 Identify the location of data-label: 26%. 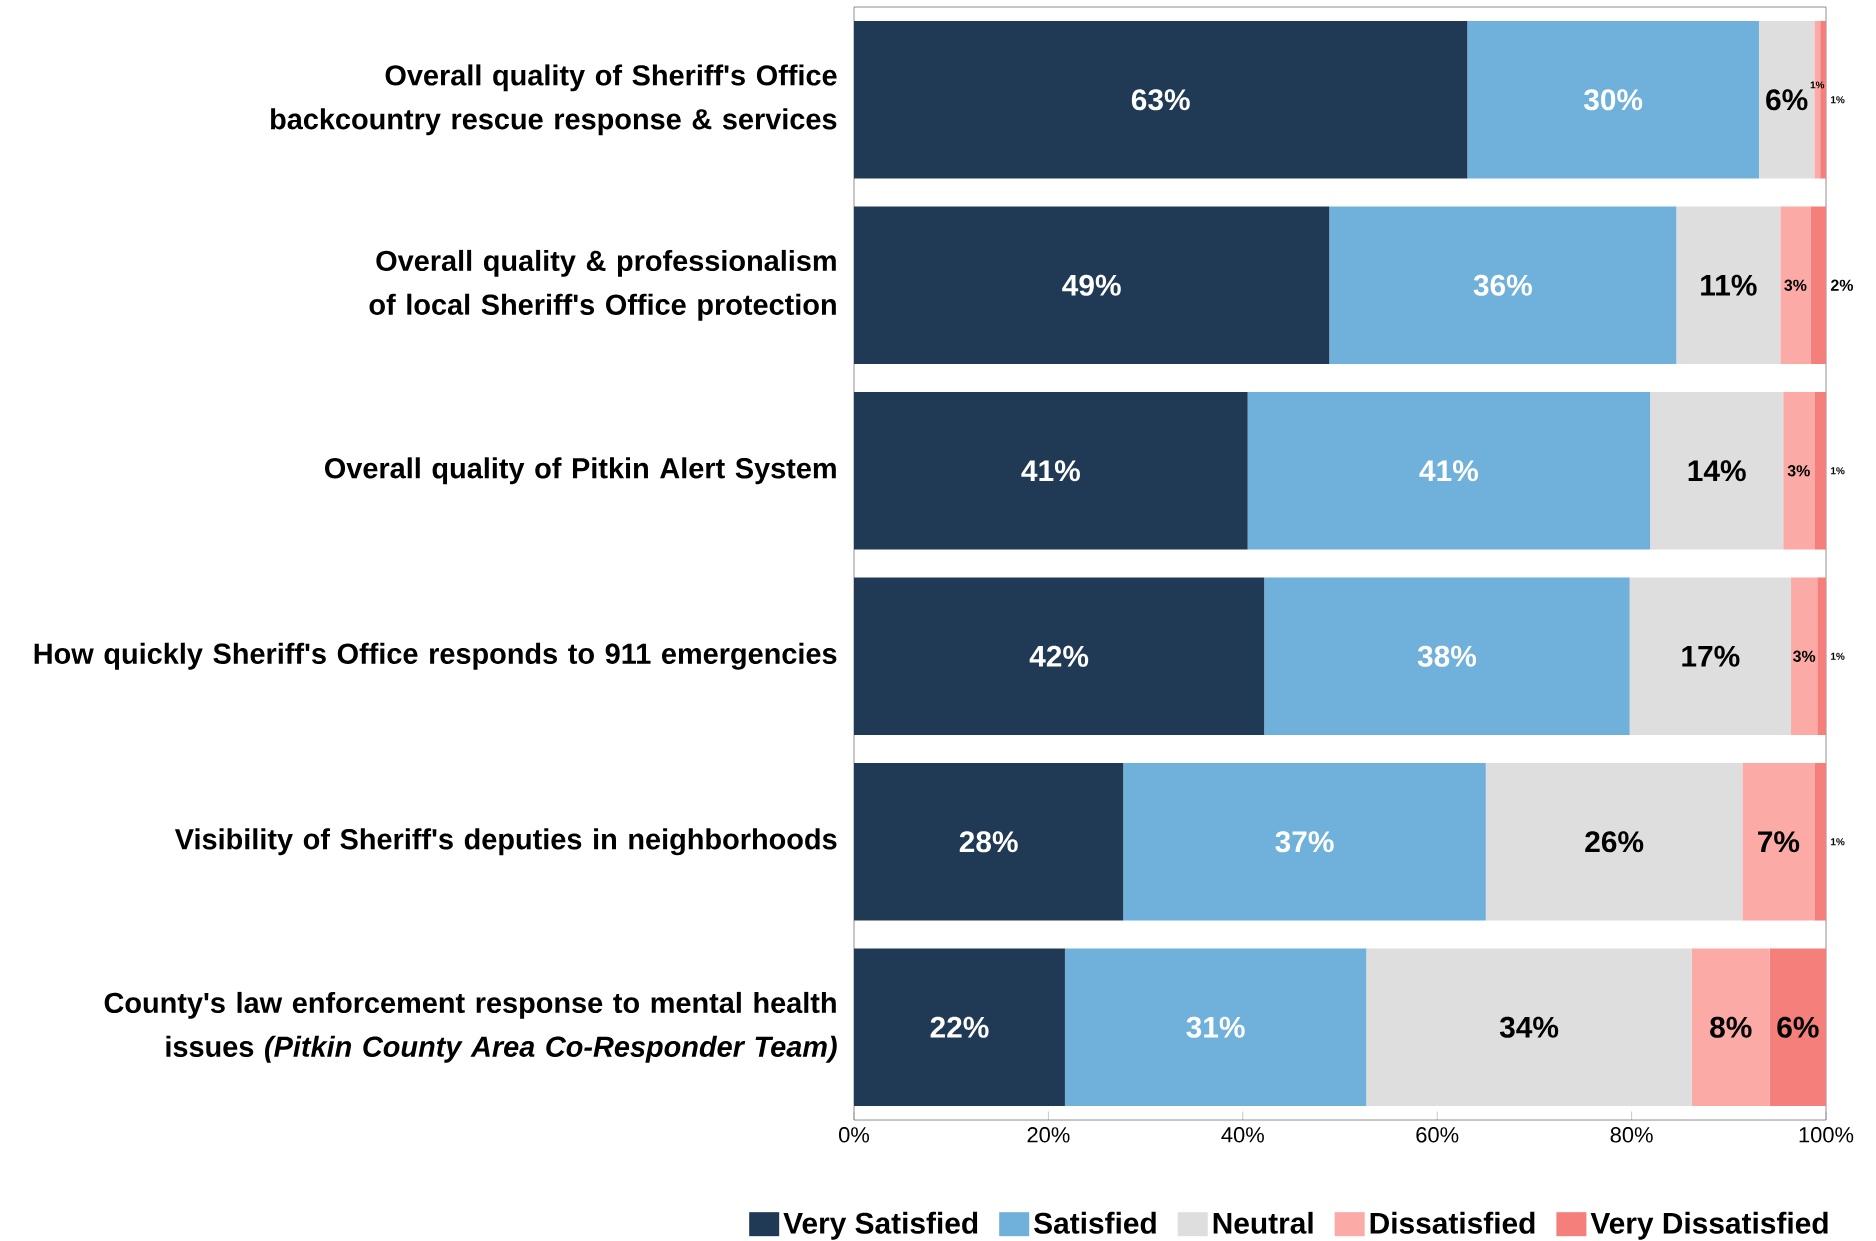
(1614, 842).